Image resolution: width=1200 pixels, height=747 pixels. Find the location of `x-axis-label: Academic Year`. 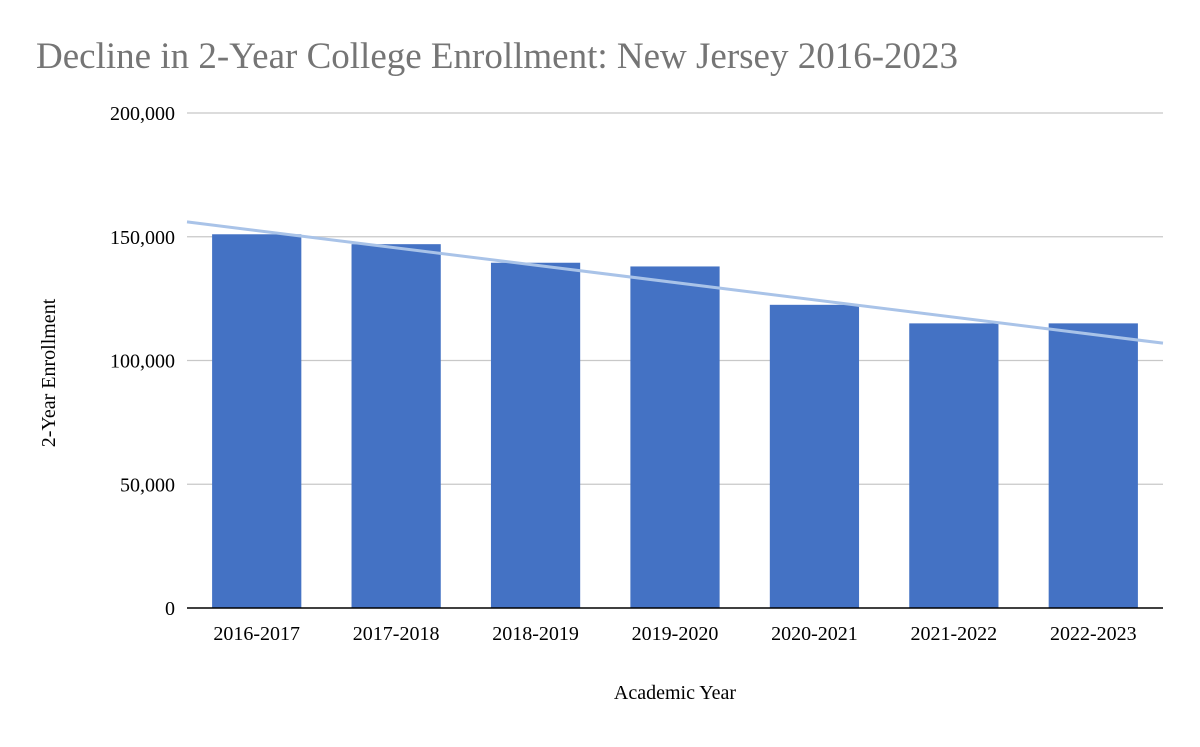

x-axis-label: Academic Year is located at coordinates (675, 693).